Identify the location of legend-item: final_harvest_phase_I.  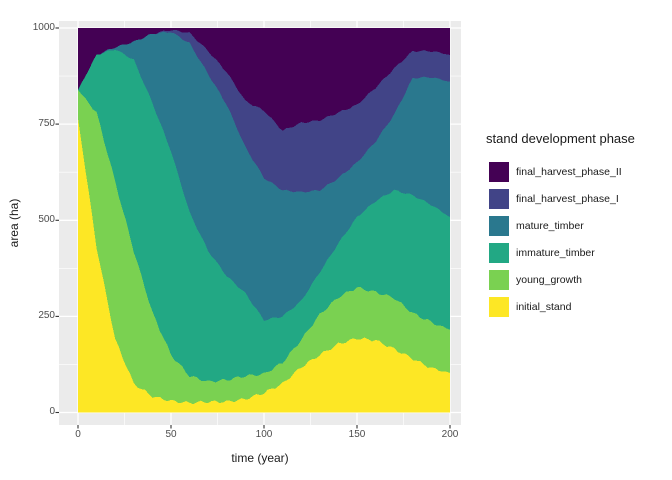
(555, 199).